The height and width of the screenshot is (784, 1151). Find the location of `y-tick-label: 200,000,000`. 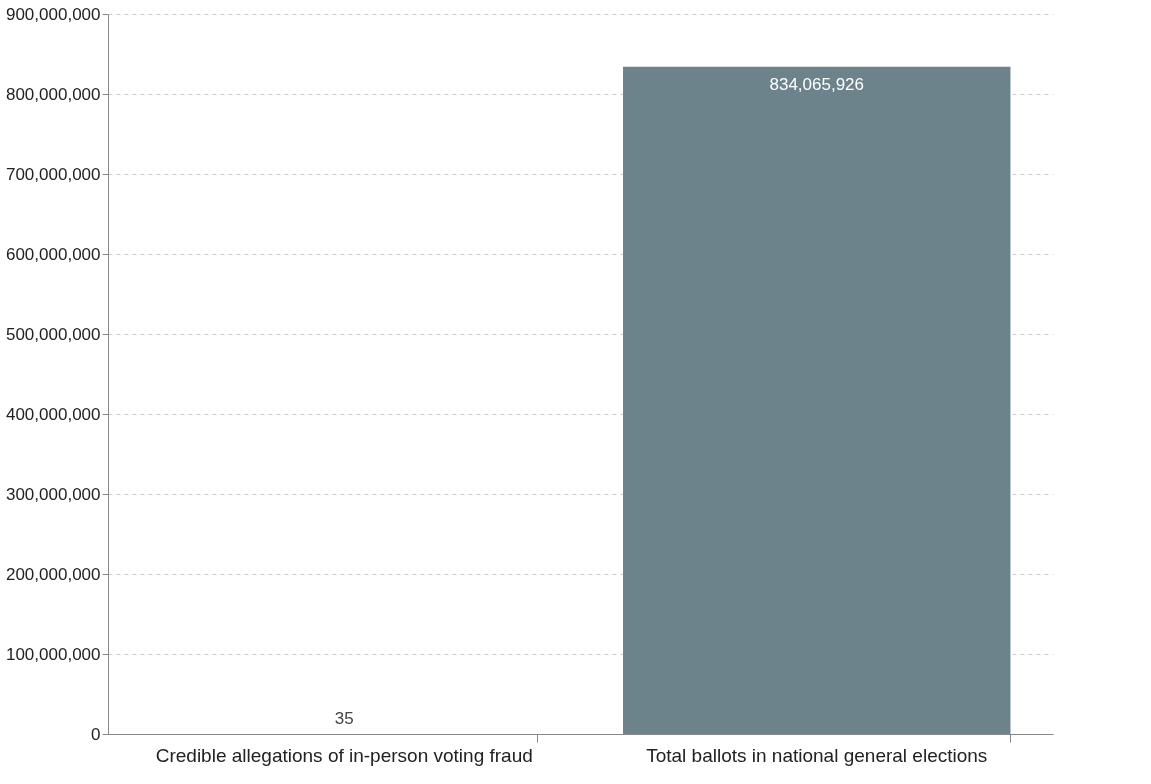

y-tick-label: 200,000,000 is located at coordinates (53, 574).